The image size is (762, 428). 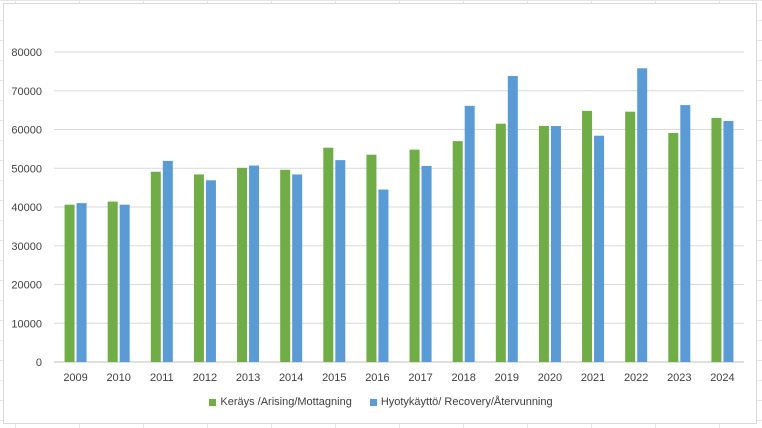 What do you see at coordinates (155, 266) in the screenshot?
I see `bar-series-1-2011` at bounding box center [155, 266].